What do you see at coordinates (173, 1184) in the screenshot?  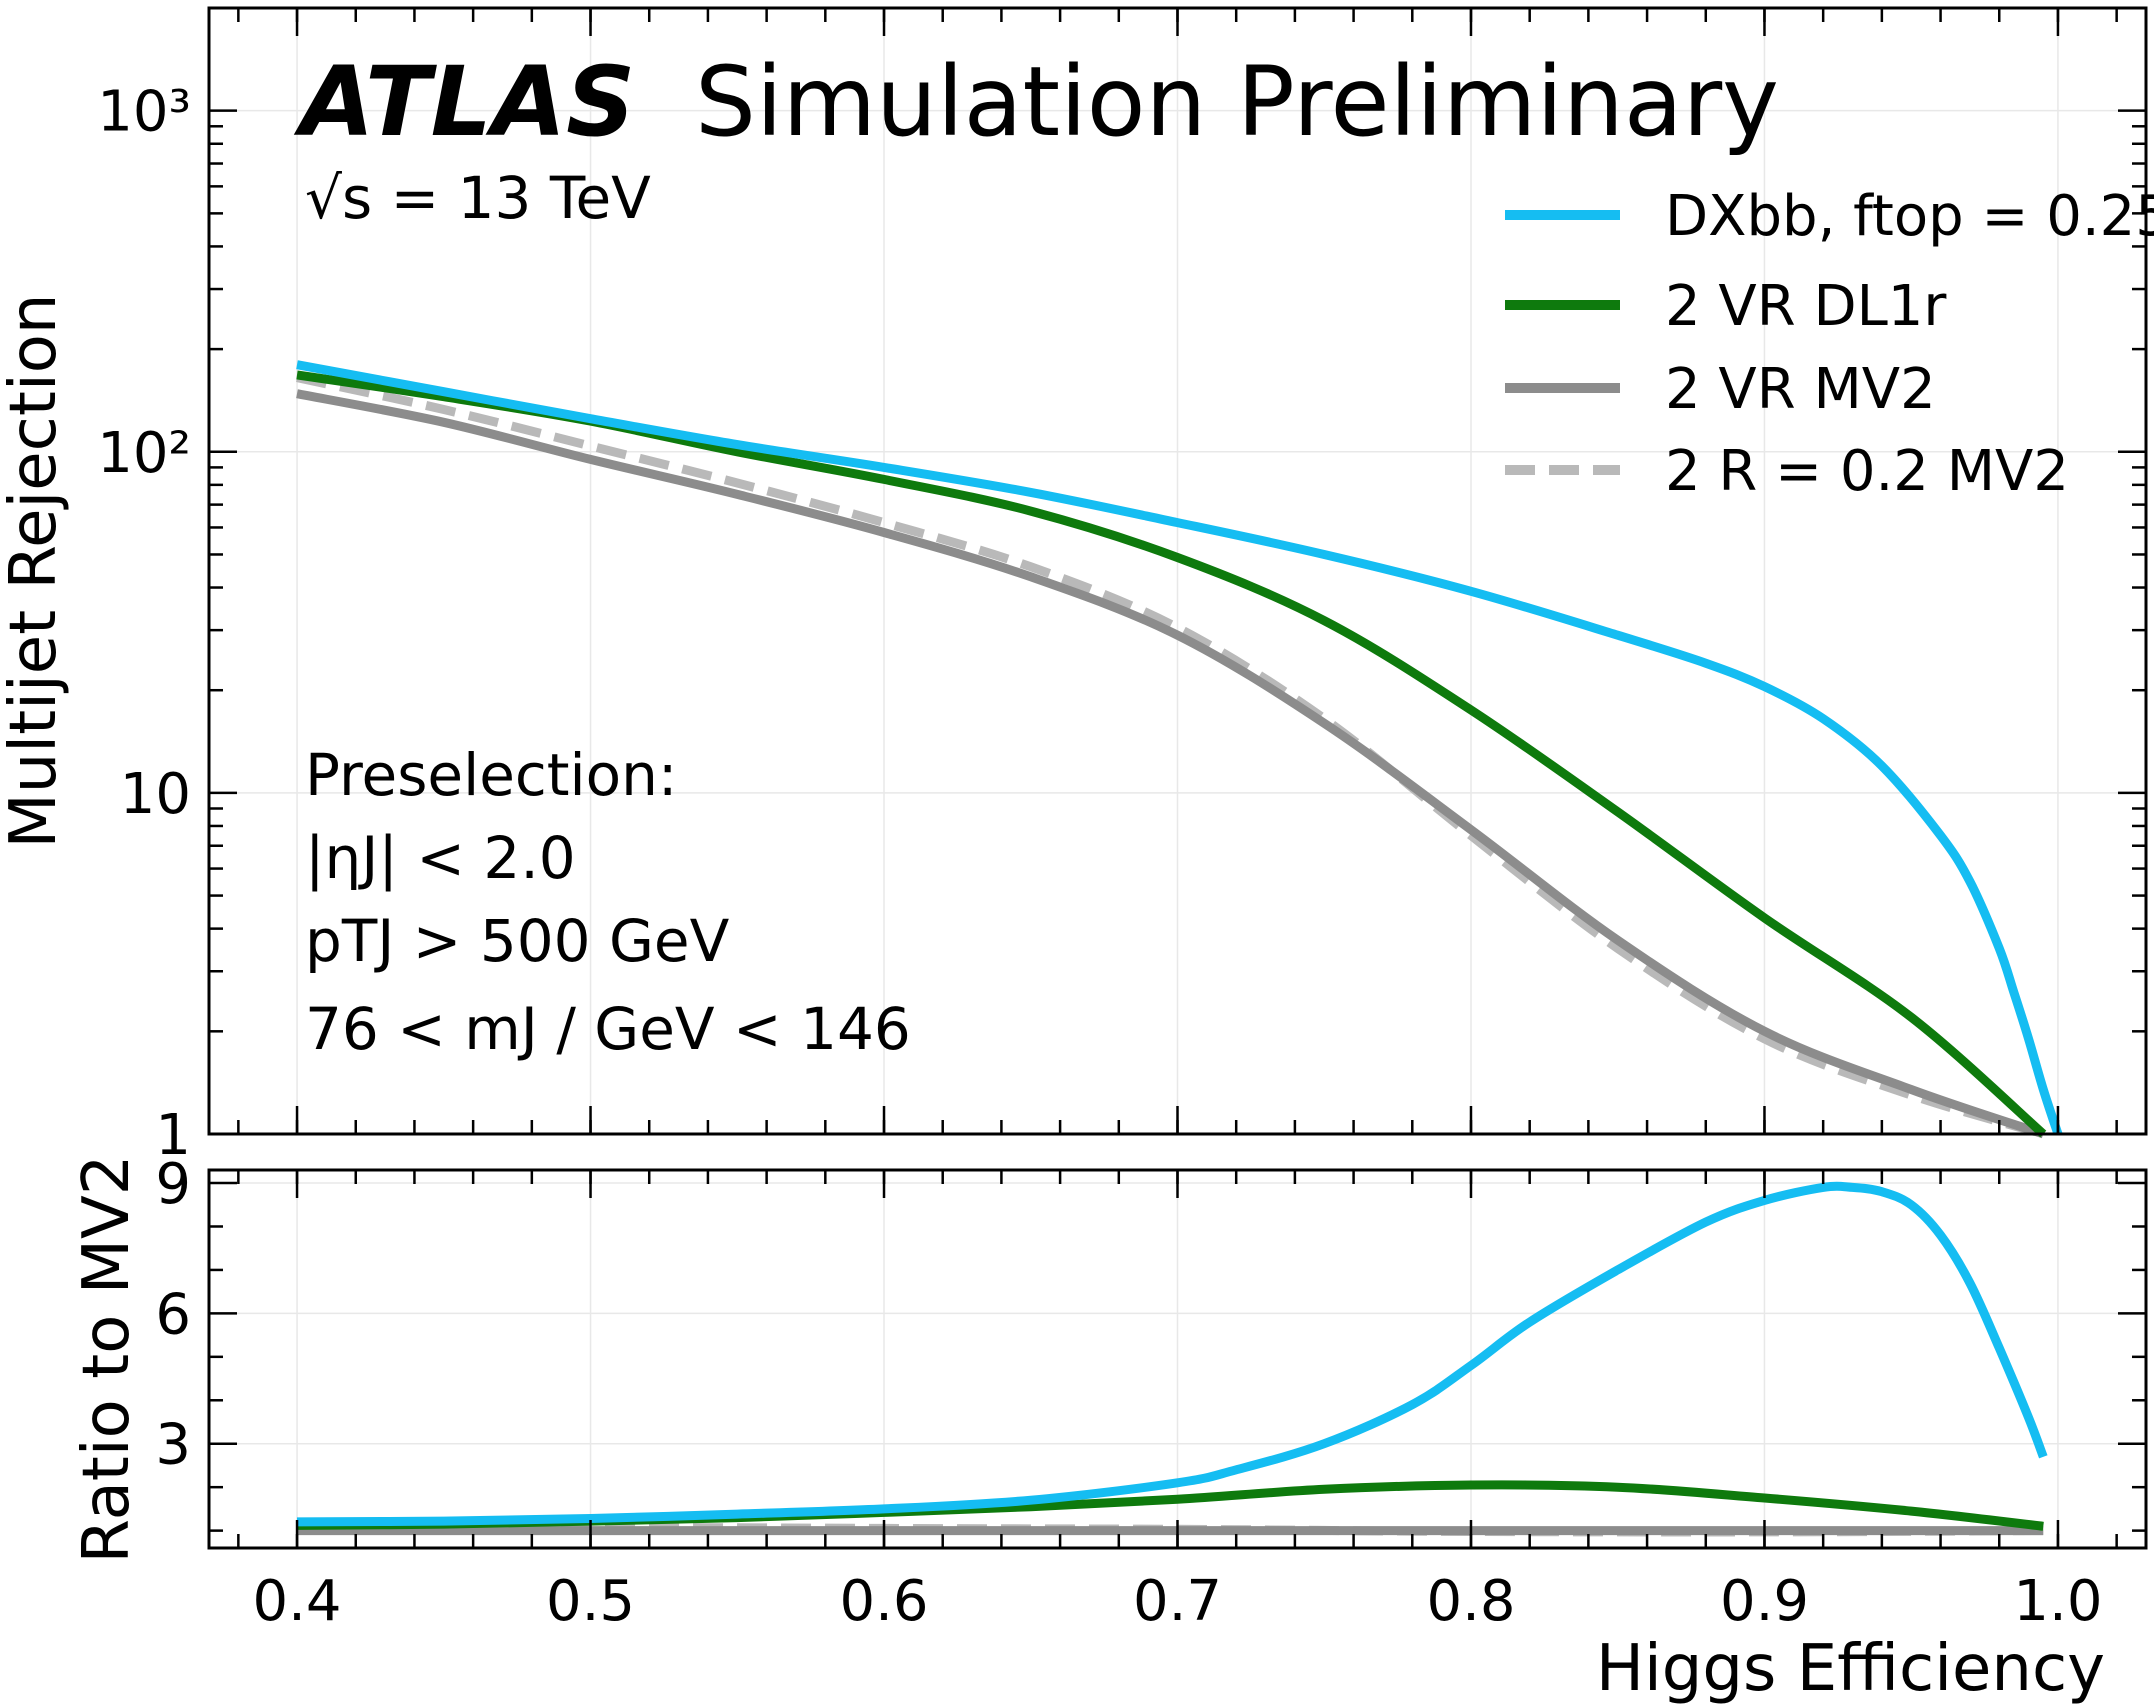 I see `ratio-y-tick-label: 9` at bounding box center [173, 1184].